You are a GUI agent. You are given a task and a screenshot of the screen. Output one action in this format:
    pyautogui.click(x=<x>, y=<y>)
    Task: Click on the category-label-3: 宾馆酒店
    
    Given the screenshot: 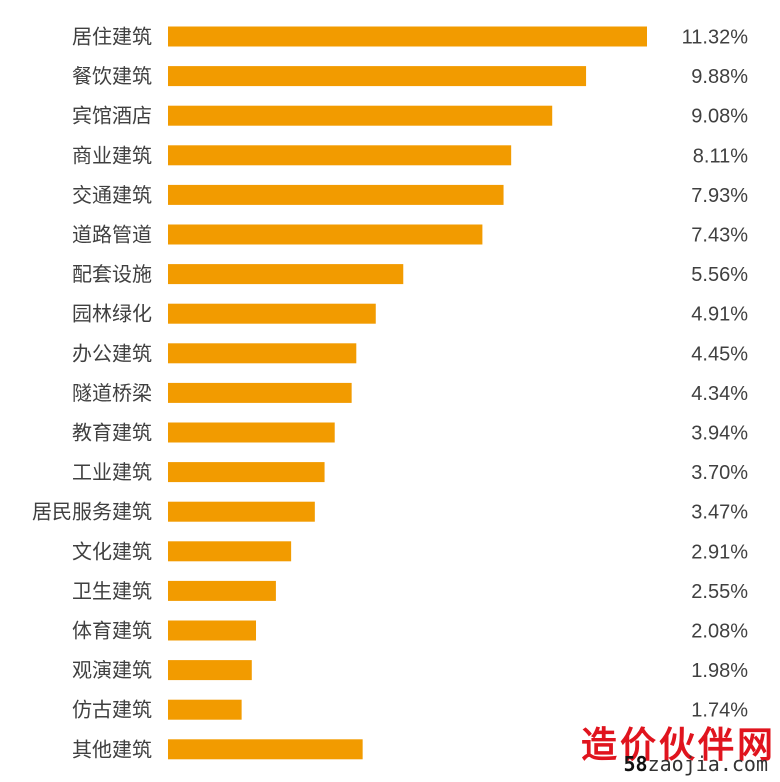 What is the action you would take?
    pyautogui.click(x=112, y=116)
    